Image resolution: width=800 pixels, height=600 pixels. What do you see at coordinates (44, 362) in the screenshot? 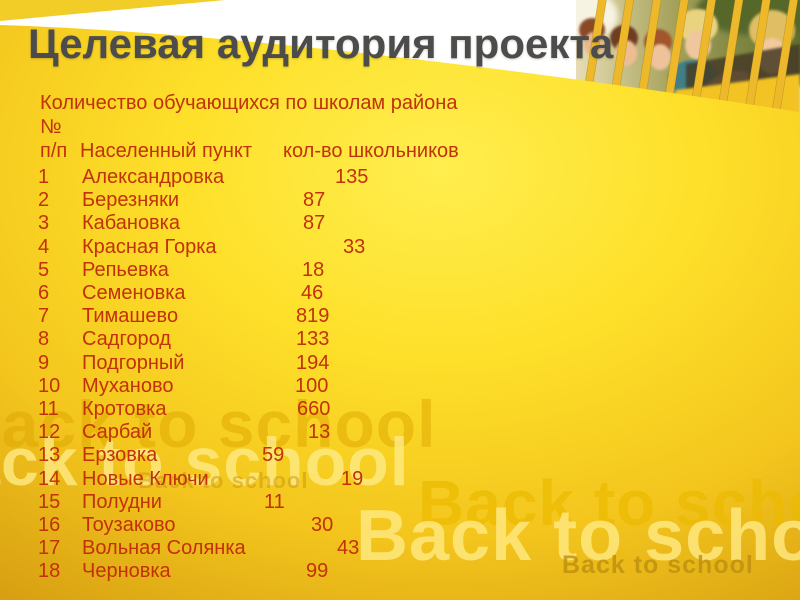
I see `row-number: 9` at bounding box center [44, 362].